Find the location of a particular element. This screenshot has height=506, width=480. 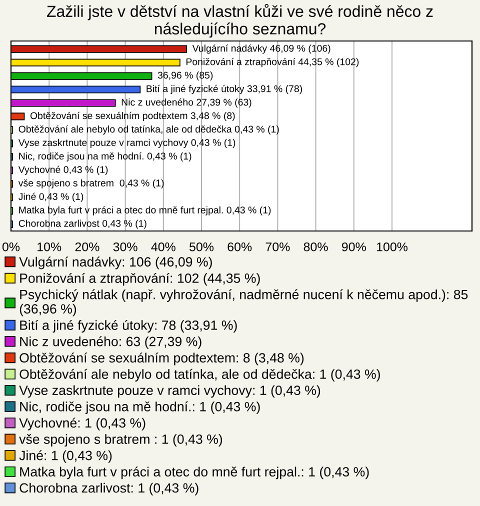

chart-title: Zažili jste v dětství na vlastní kůži ve své rodině něco z následujícího seznamu? is located at coordinates (239, 21).